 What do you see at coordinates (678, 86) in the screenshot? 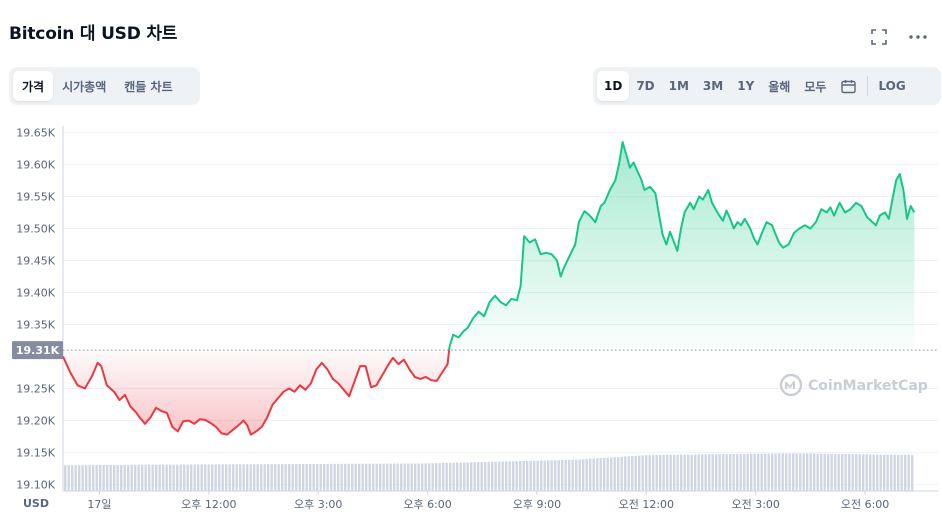
I see `range-1m: 1M` at bounding box center [678, 86].